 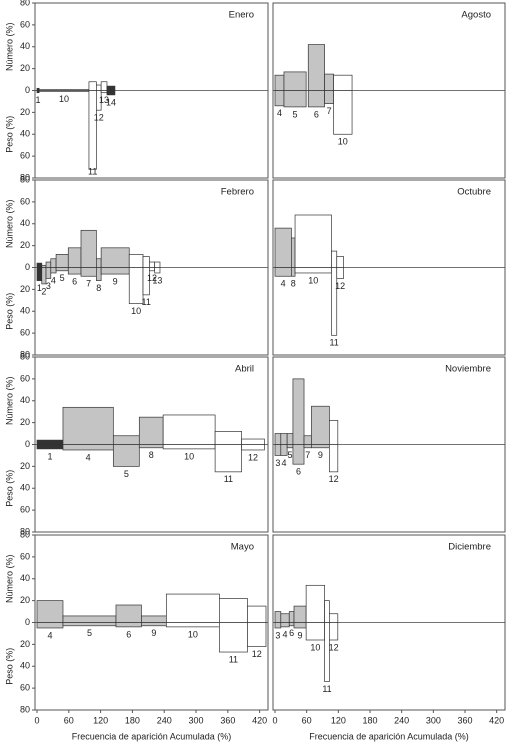 I want to click on x-axis-label: Frecuencia de aparición Acumulada (%), so click(x=152, y=736).